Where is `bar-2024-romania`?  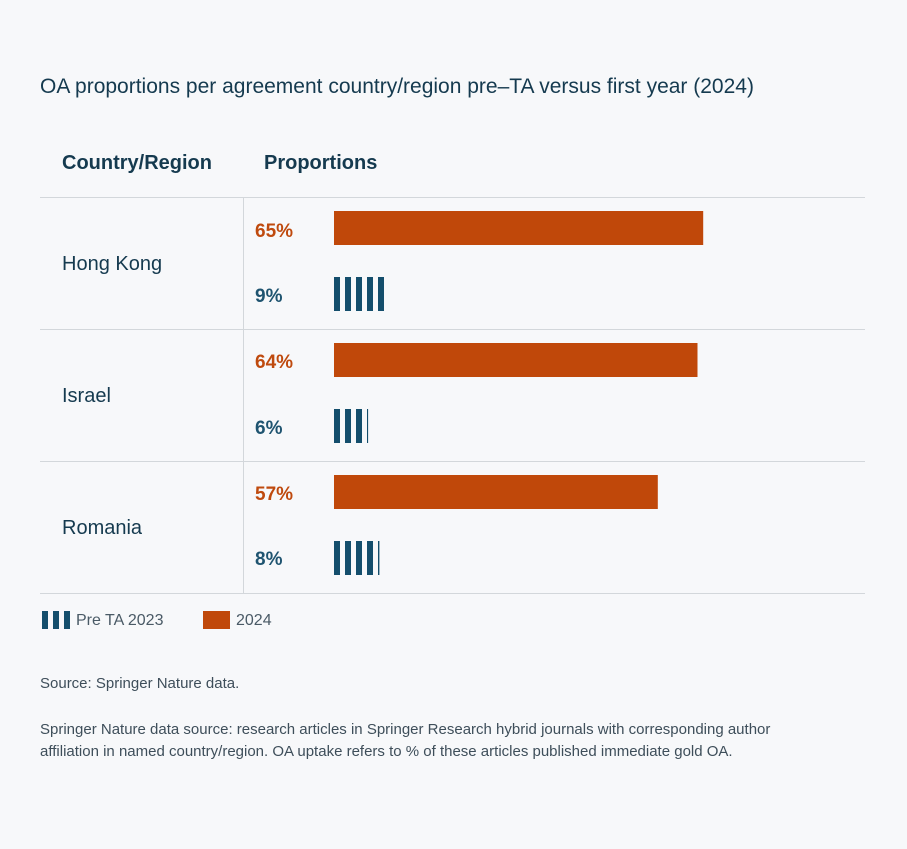
bar-2024-romania is located at coordinates (496, 492).